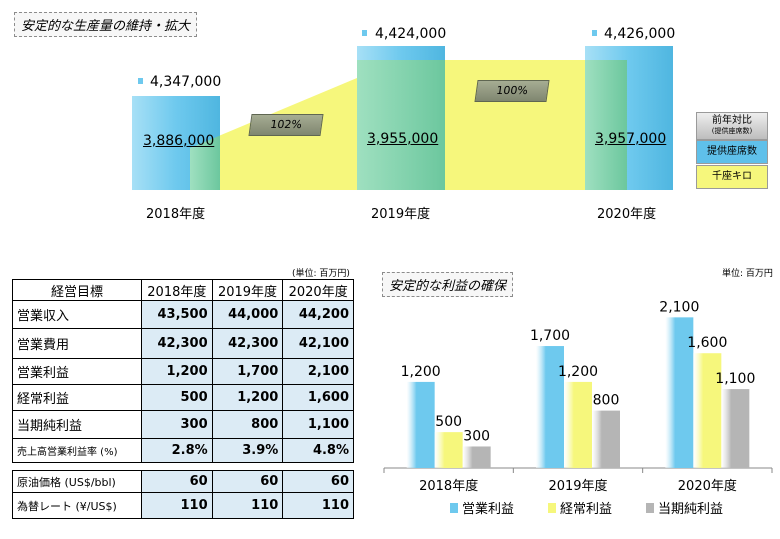  What do you see at coordinates (476, 436) in the screenshot?
I see `data-label: 300` at bounding box center [476, 436].